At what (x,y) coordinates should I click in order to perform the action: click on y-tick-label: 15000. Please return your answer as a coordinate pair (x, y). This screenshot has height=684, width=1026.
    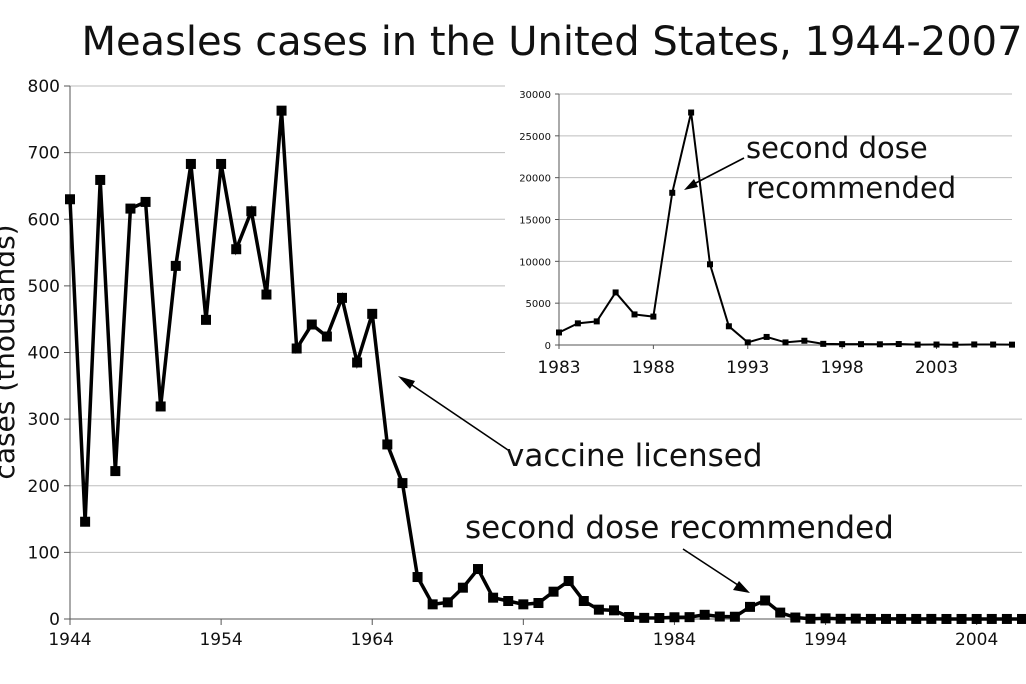
    Looking at the image, I should click on (535, 221).